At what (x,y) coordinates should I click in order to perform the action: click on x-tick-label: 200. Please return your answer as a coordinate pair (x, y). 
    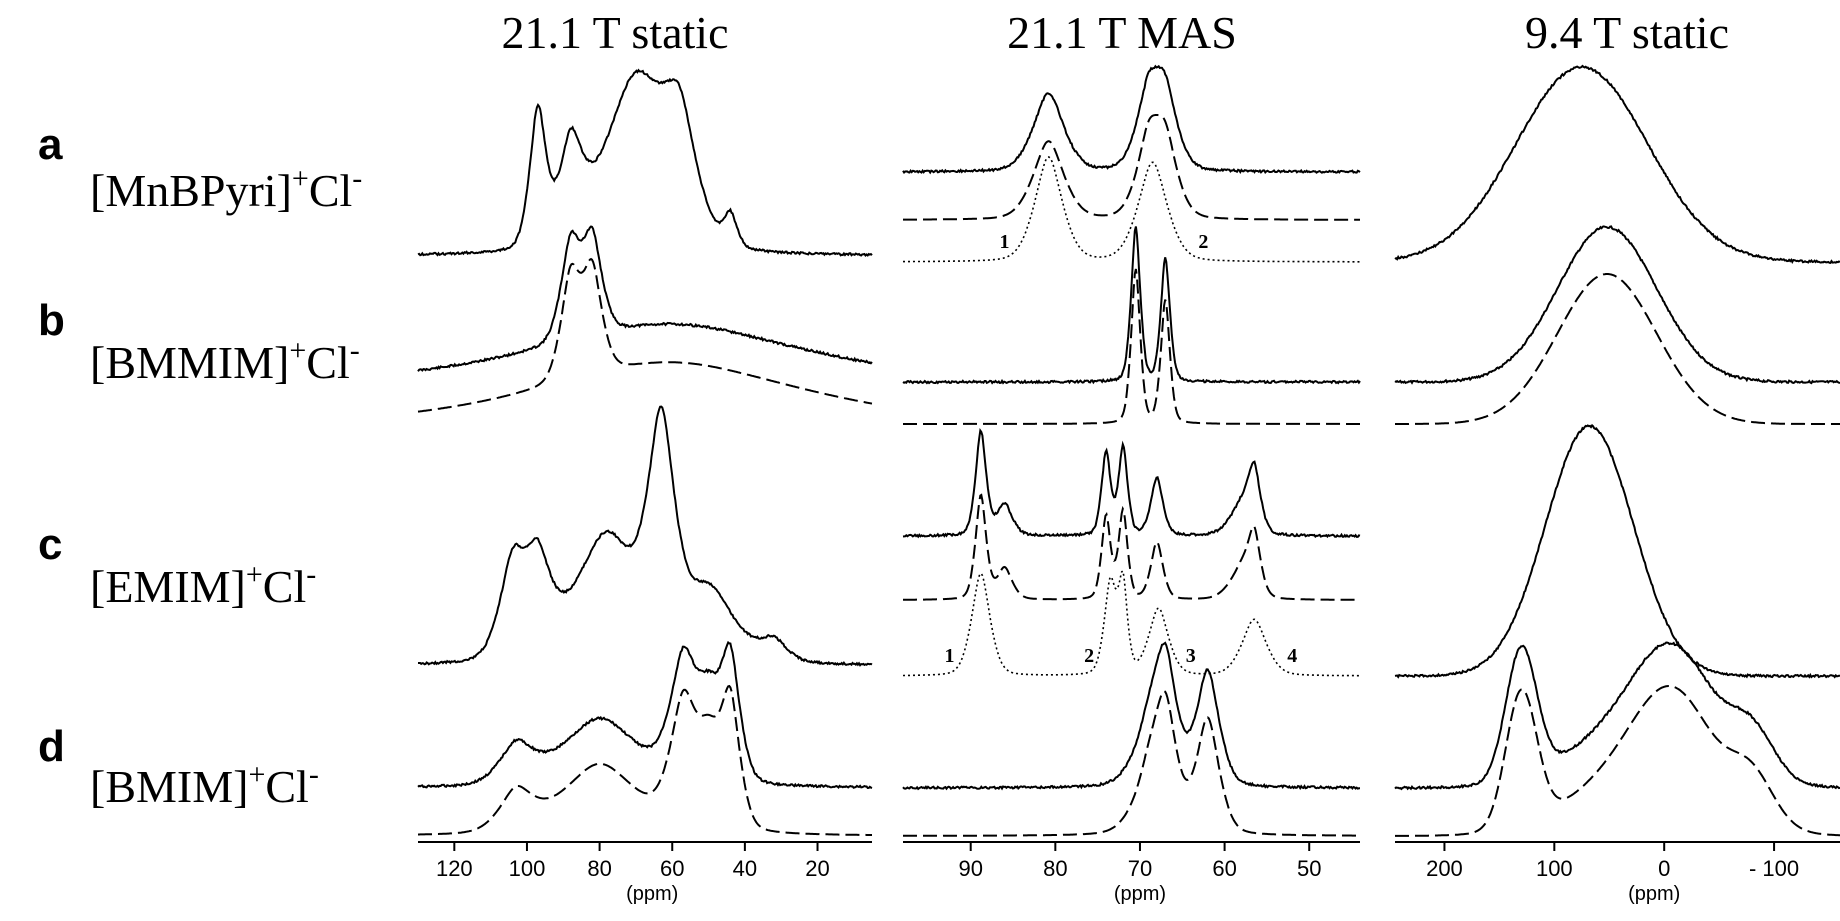
    Looking at the image, I should click on (1444, 868).